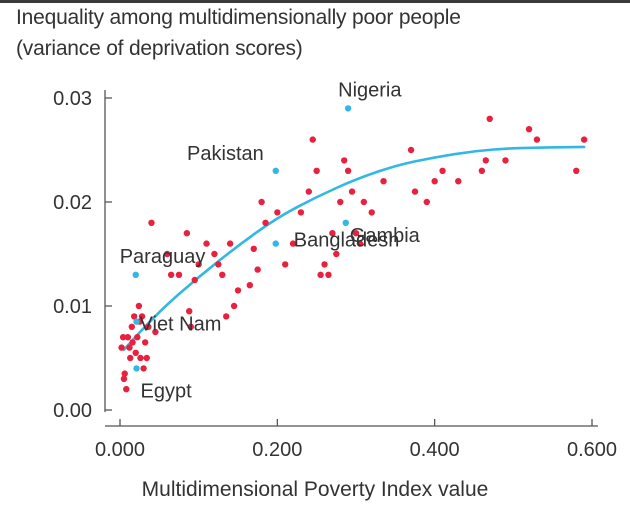 The width and height of the screenshot is (630, 518). What do you see at coordinates (136, 368) in the screenshot?
I see `highlight-point-egypt` at bounding box center [136, 368].